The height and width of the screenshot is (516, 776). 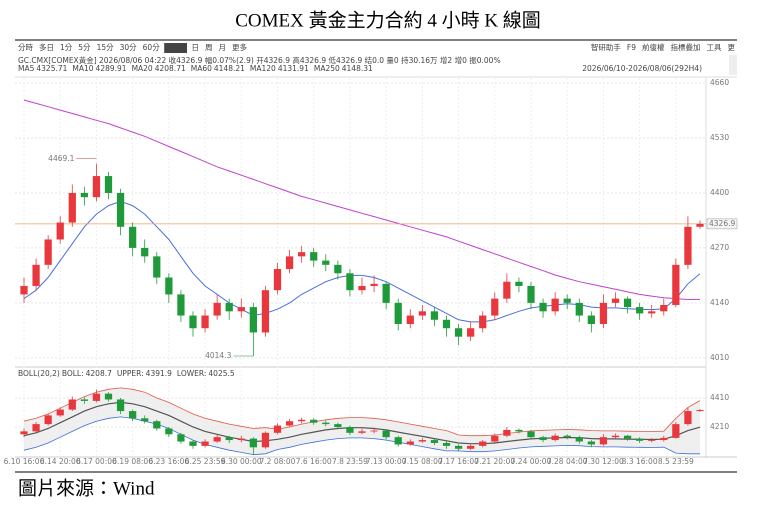 I want to click on y-tick-label: 4010, so click(x=719, y=357).